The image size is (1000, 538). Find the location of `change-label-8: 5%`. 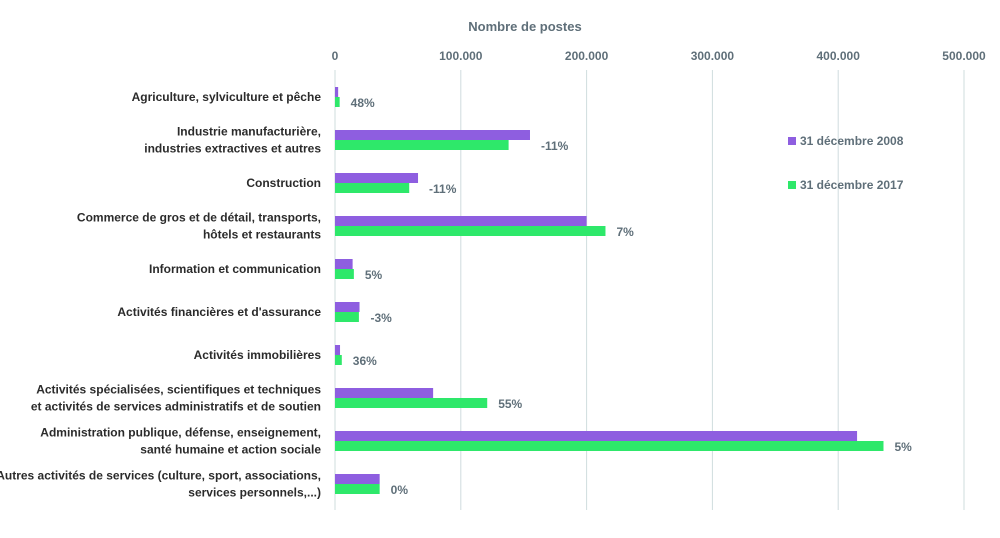

change-label-8: 5% is located at coordinates (903, 447).